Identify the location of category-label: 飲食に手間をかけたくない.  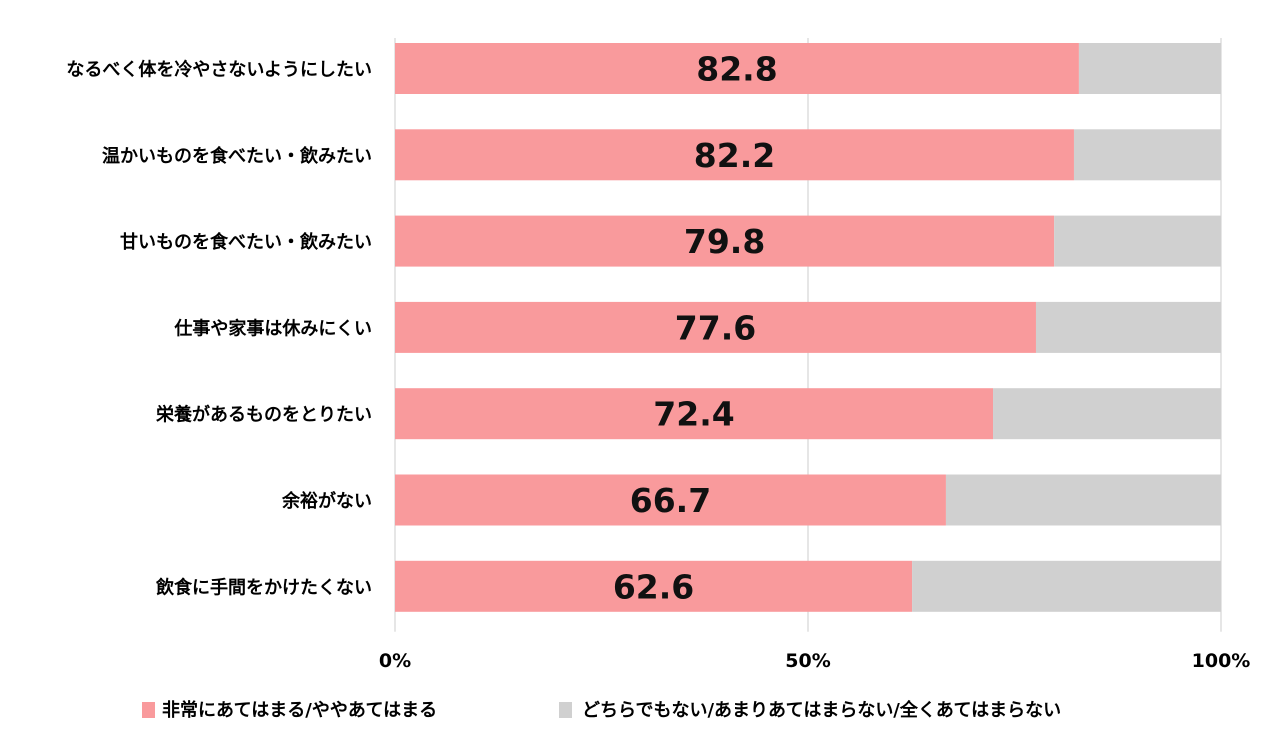
(263, 587).